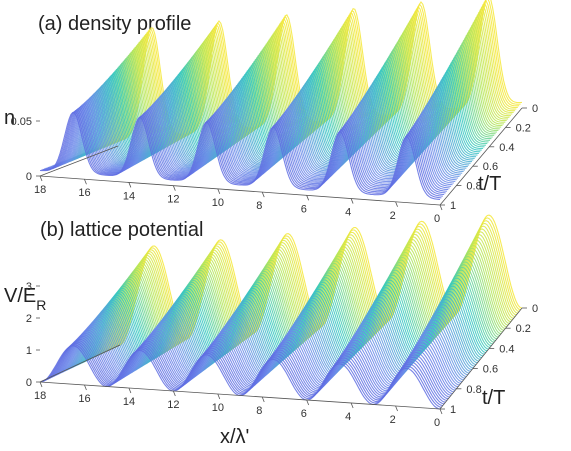 This screenshot has height=451, width=571. Describe the element at coordinates (20, 296) in the screenshot. I see `panel-b-zlabel-main: V/E` at that location.